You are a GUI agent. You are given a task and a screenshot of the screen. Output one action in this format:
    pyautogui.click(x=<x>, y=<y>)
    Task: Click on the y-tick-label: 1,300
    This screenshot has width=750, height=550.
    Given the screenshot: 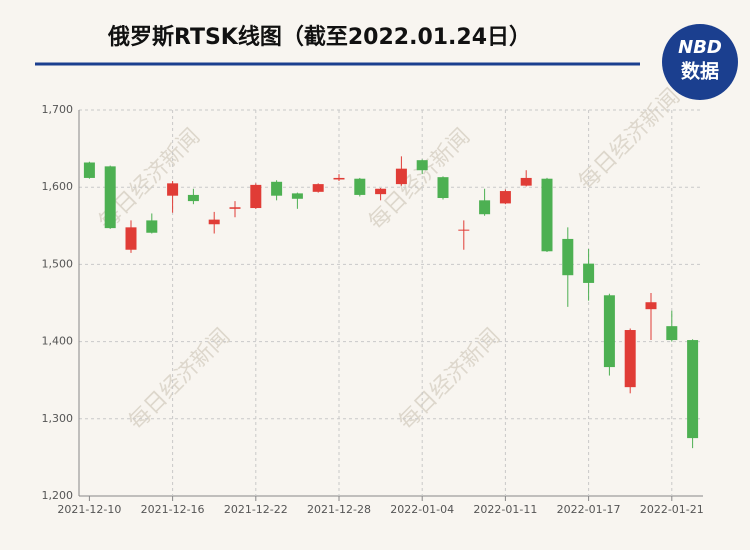 What is the action you would take?
    pyautogui.click(x=58, y=418)
    